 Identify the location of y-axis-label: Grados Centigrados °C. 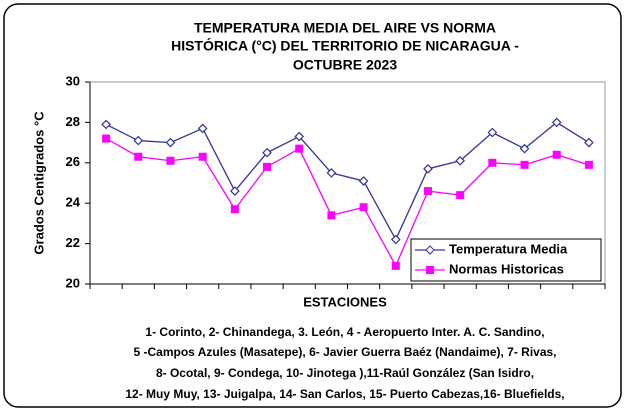
(38, 183).